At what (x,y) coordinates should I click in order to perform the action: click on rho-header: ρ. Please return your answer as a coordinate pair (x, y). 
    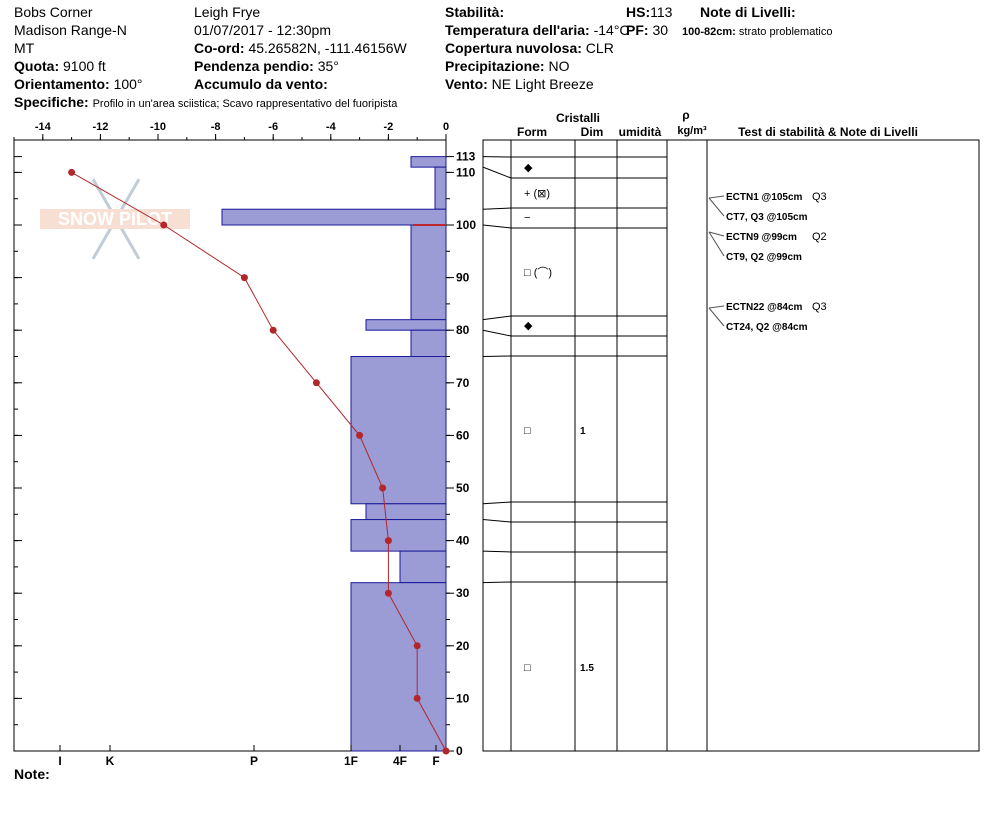
    Looking at the image, I should click on (685, 115).